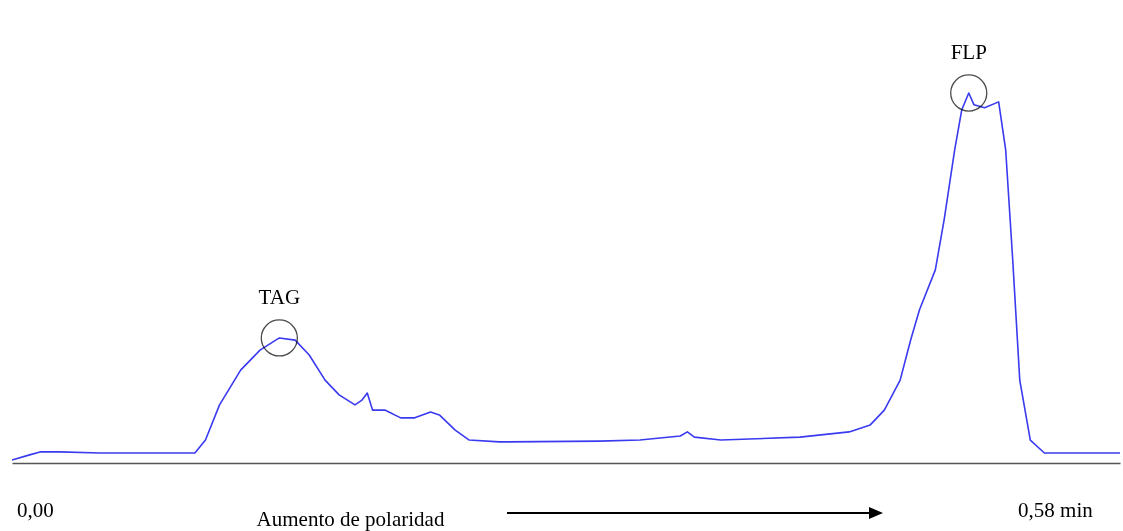 The image size is (1123, 531). Describe the element at coordinates (1056, 509) in the screenshot. I see `x-tick-label: 0,58 min` at that location.